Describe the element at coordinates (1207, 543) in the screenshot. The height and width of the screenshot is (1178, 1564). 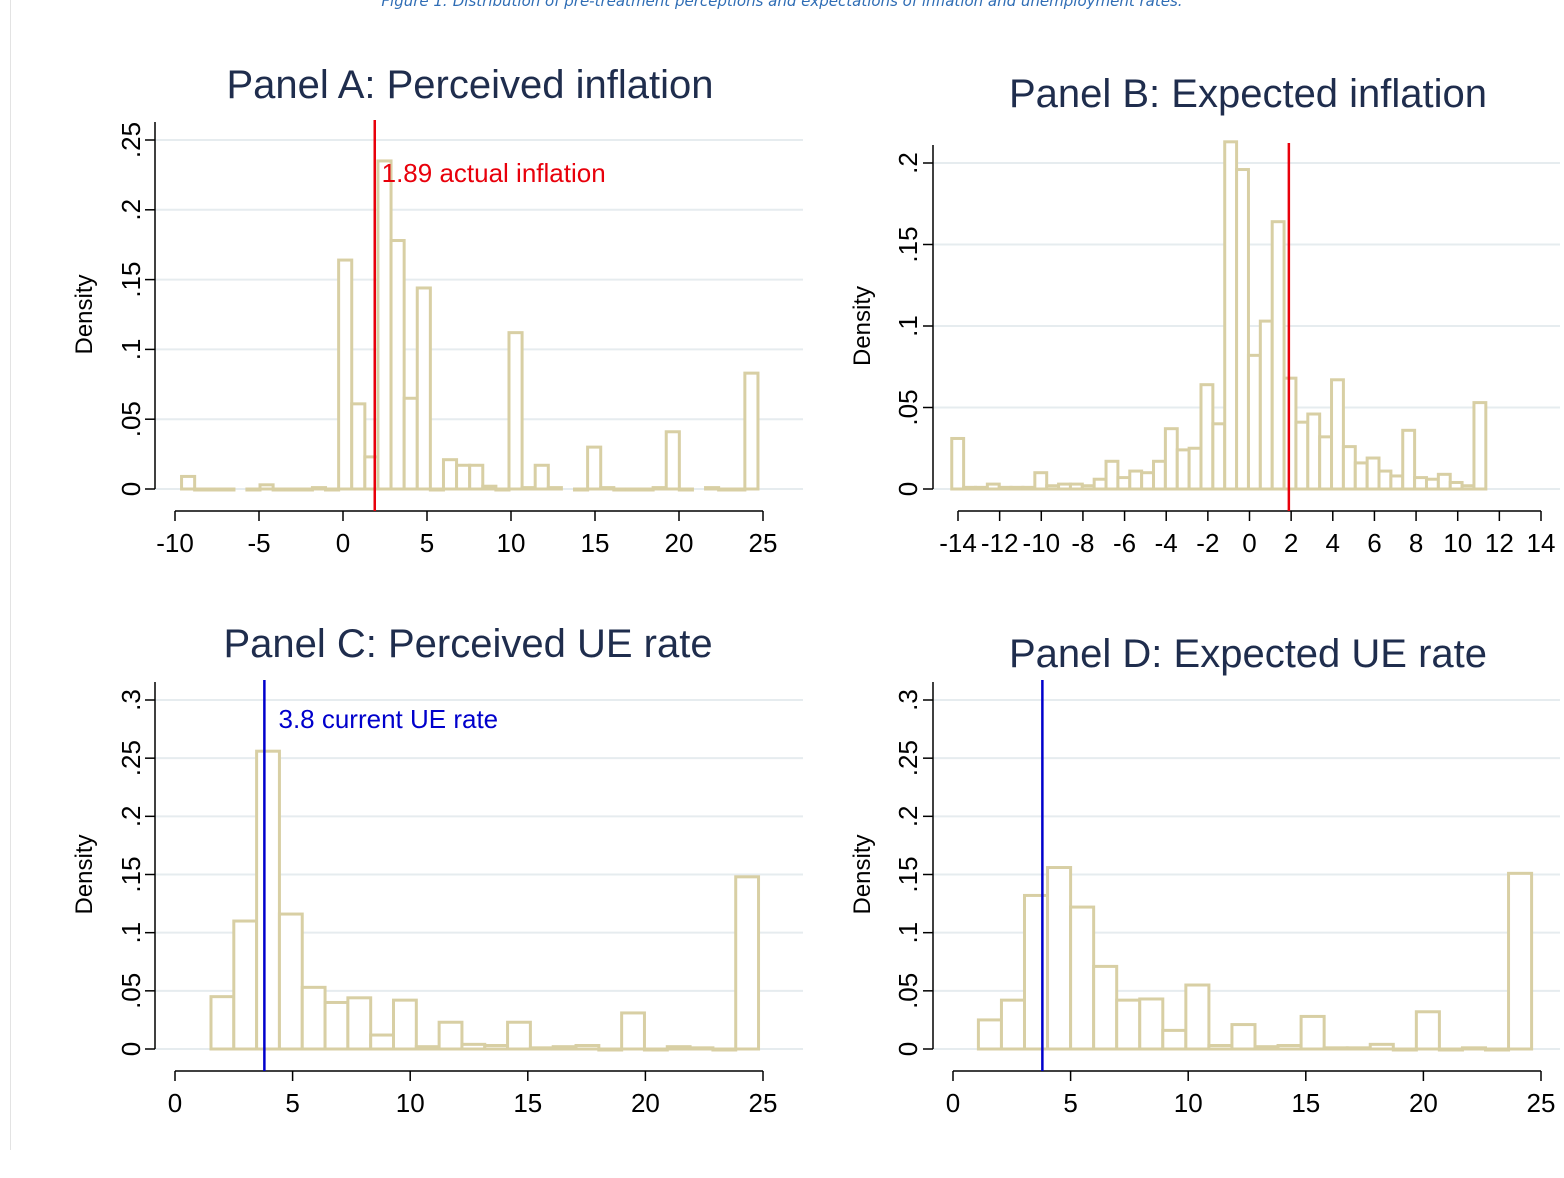
I see `x-tick-label: -2` at that location.